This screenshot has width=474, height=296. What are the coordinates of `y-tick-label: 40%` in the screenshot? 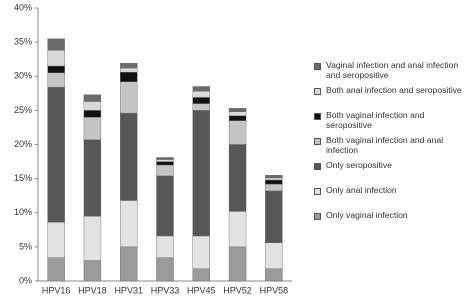 It's located at (23, 7).